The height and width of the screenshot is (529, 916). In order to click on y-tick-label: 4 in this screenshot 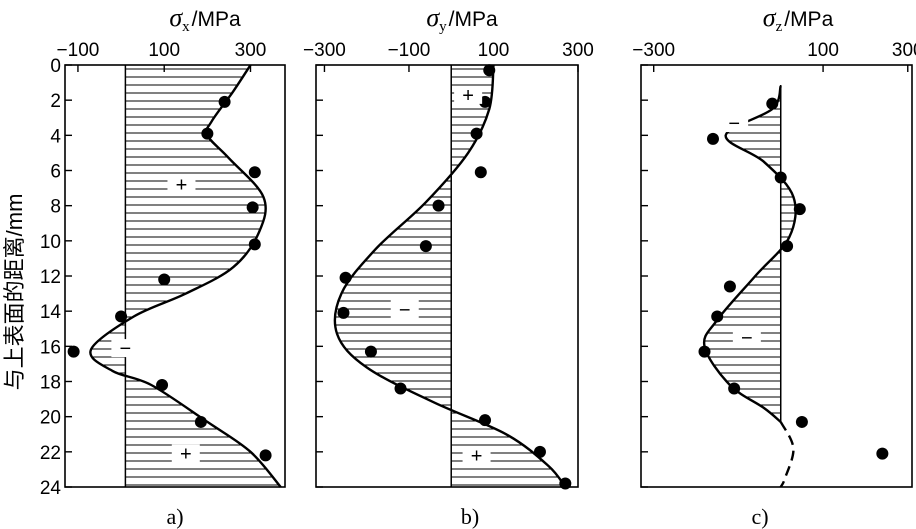, I will do `click(55, 136)`.